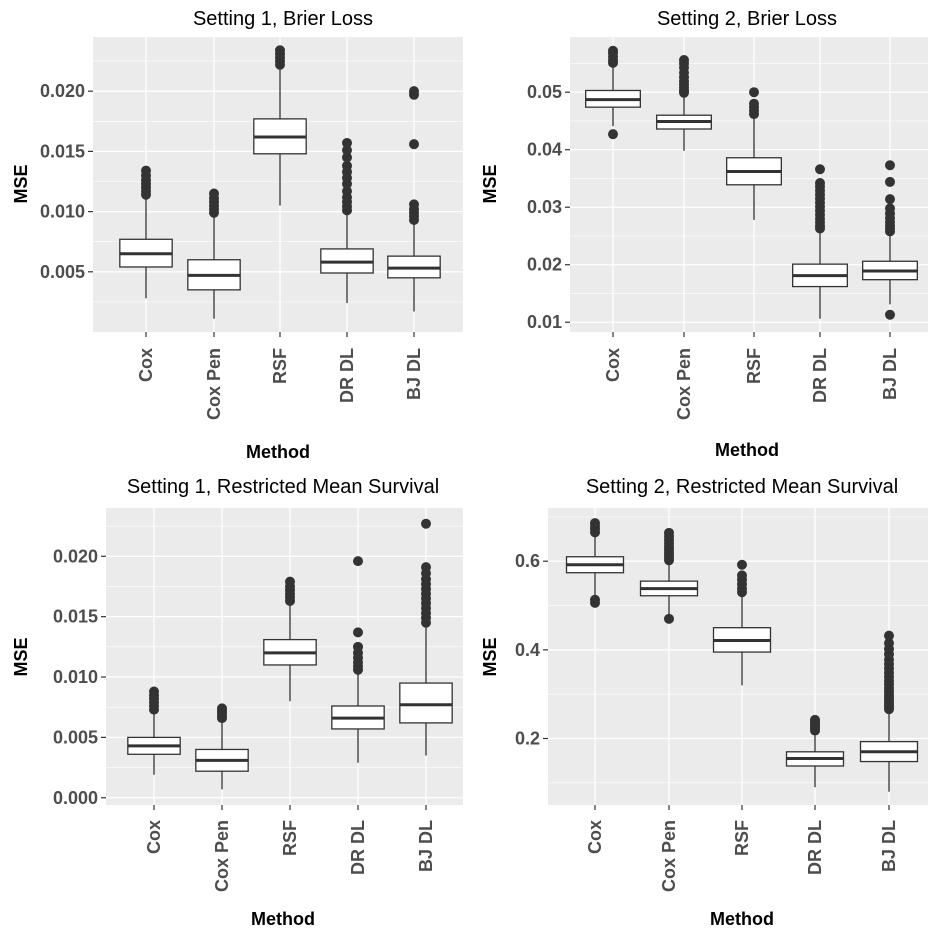  What do you see at coordinates (544, 207) in the screenshot?
I see `y-tick-label: 0.03` at bounding box center [544, 207].